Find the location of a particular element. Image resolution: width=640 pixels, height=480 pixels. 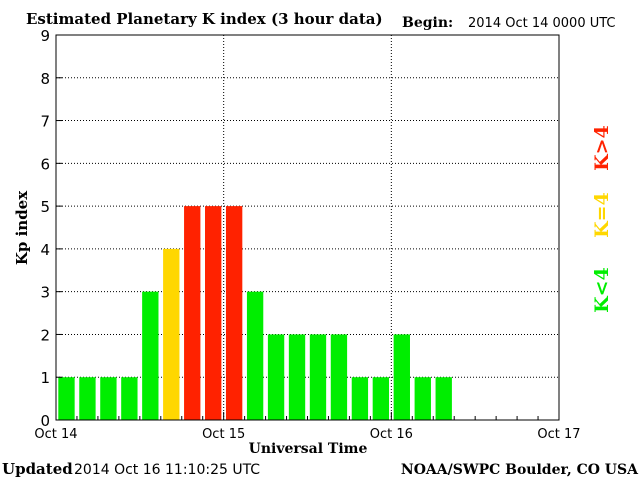

legend-k-high: K>4 is located at coordinates (602, 148).